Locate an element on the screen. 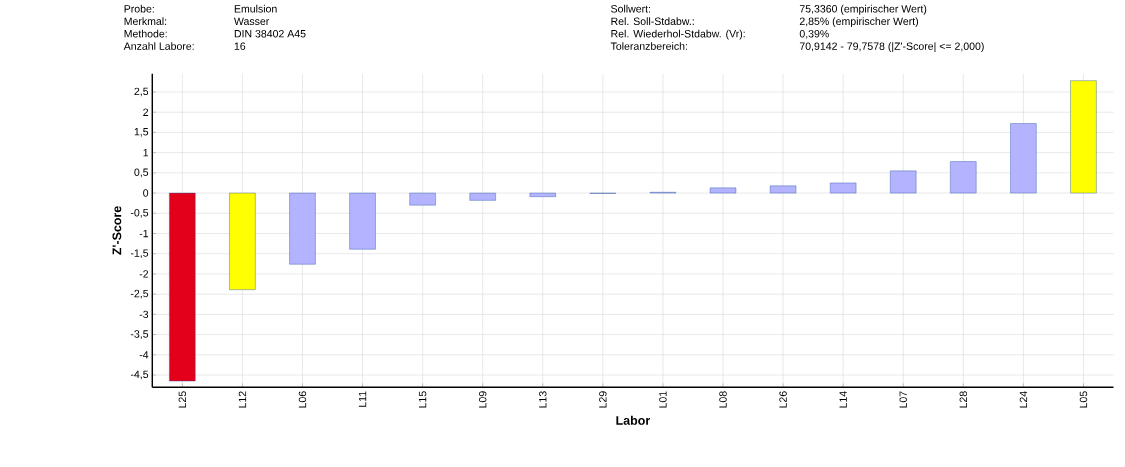 The width and height of the screenshot is (1125, 467). text: DIN 38402 A45 is located at coordinates (270, 34).